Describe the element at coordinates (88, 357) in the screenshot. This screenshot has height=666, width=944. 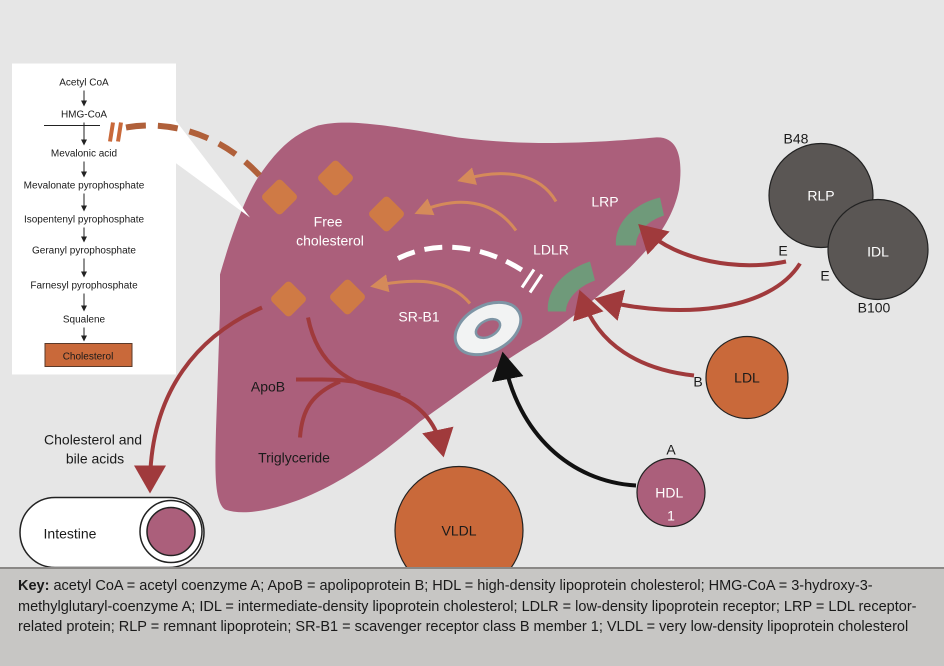
I see `cholesterol-label: Cholesterol` at that location.